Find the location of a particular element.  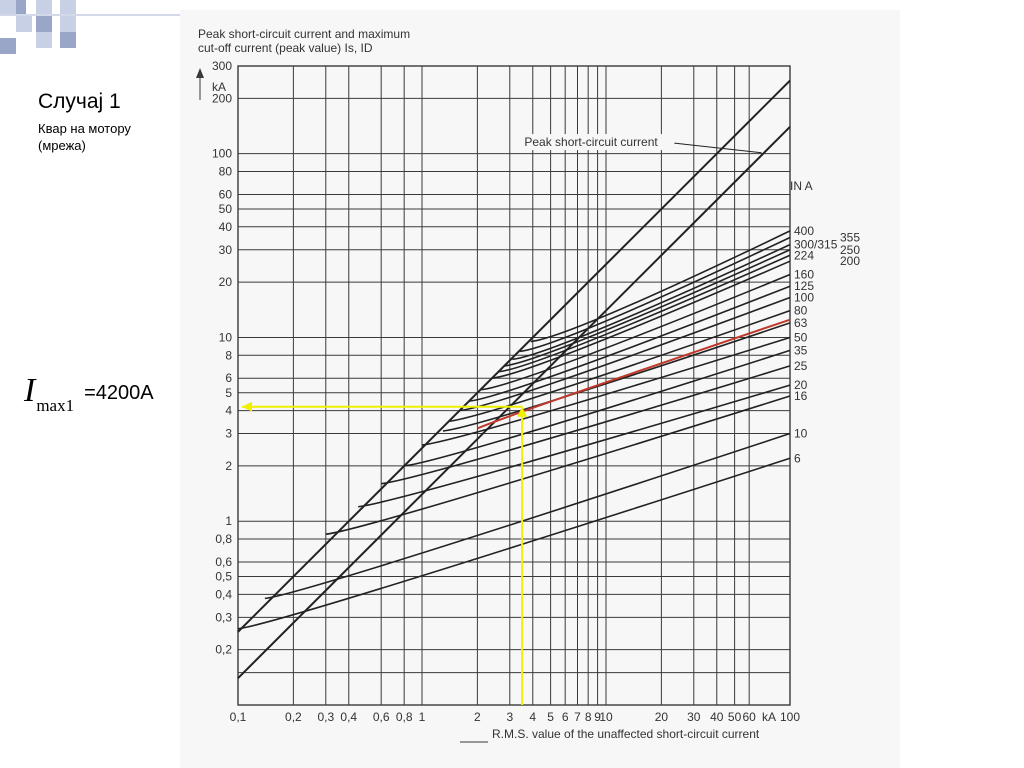

x-tick-label: 0,2 is located at coordinates (293, 717).